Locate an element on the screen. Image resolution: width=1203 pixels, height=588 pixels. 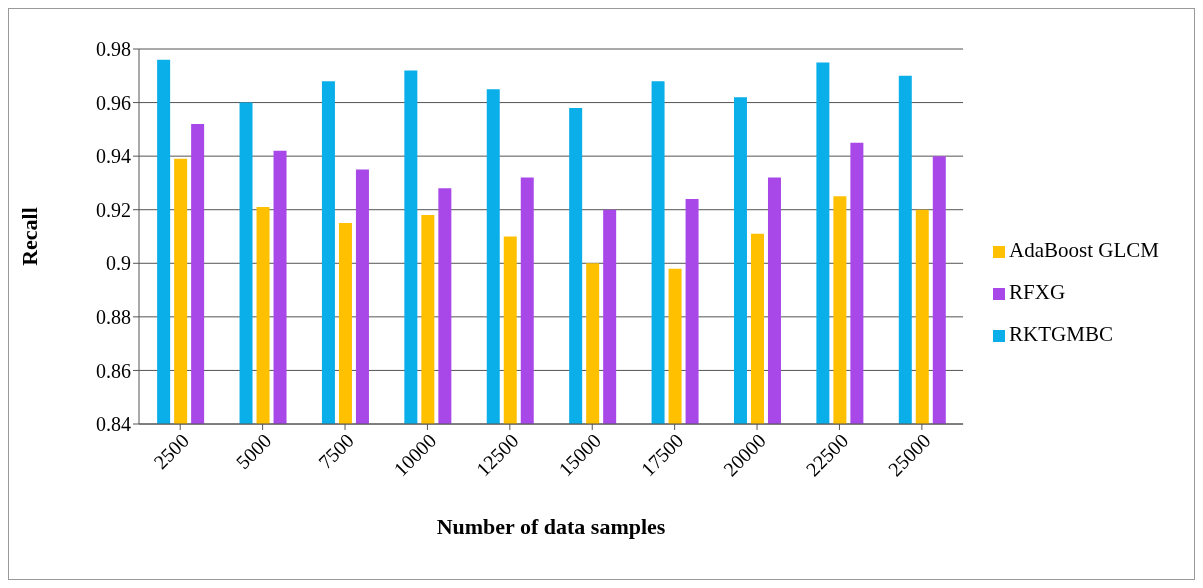
x-axis-title: Number of data samples is located at coordinates (551, 526).